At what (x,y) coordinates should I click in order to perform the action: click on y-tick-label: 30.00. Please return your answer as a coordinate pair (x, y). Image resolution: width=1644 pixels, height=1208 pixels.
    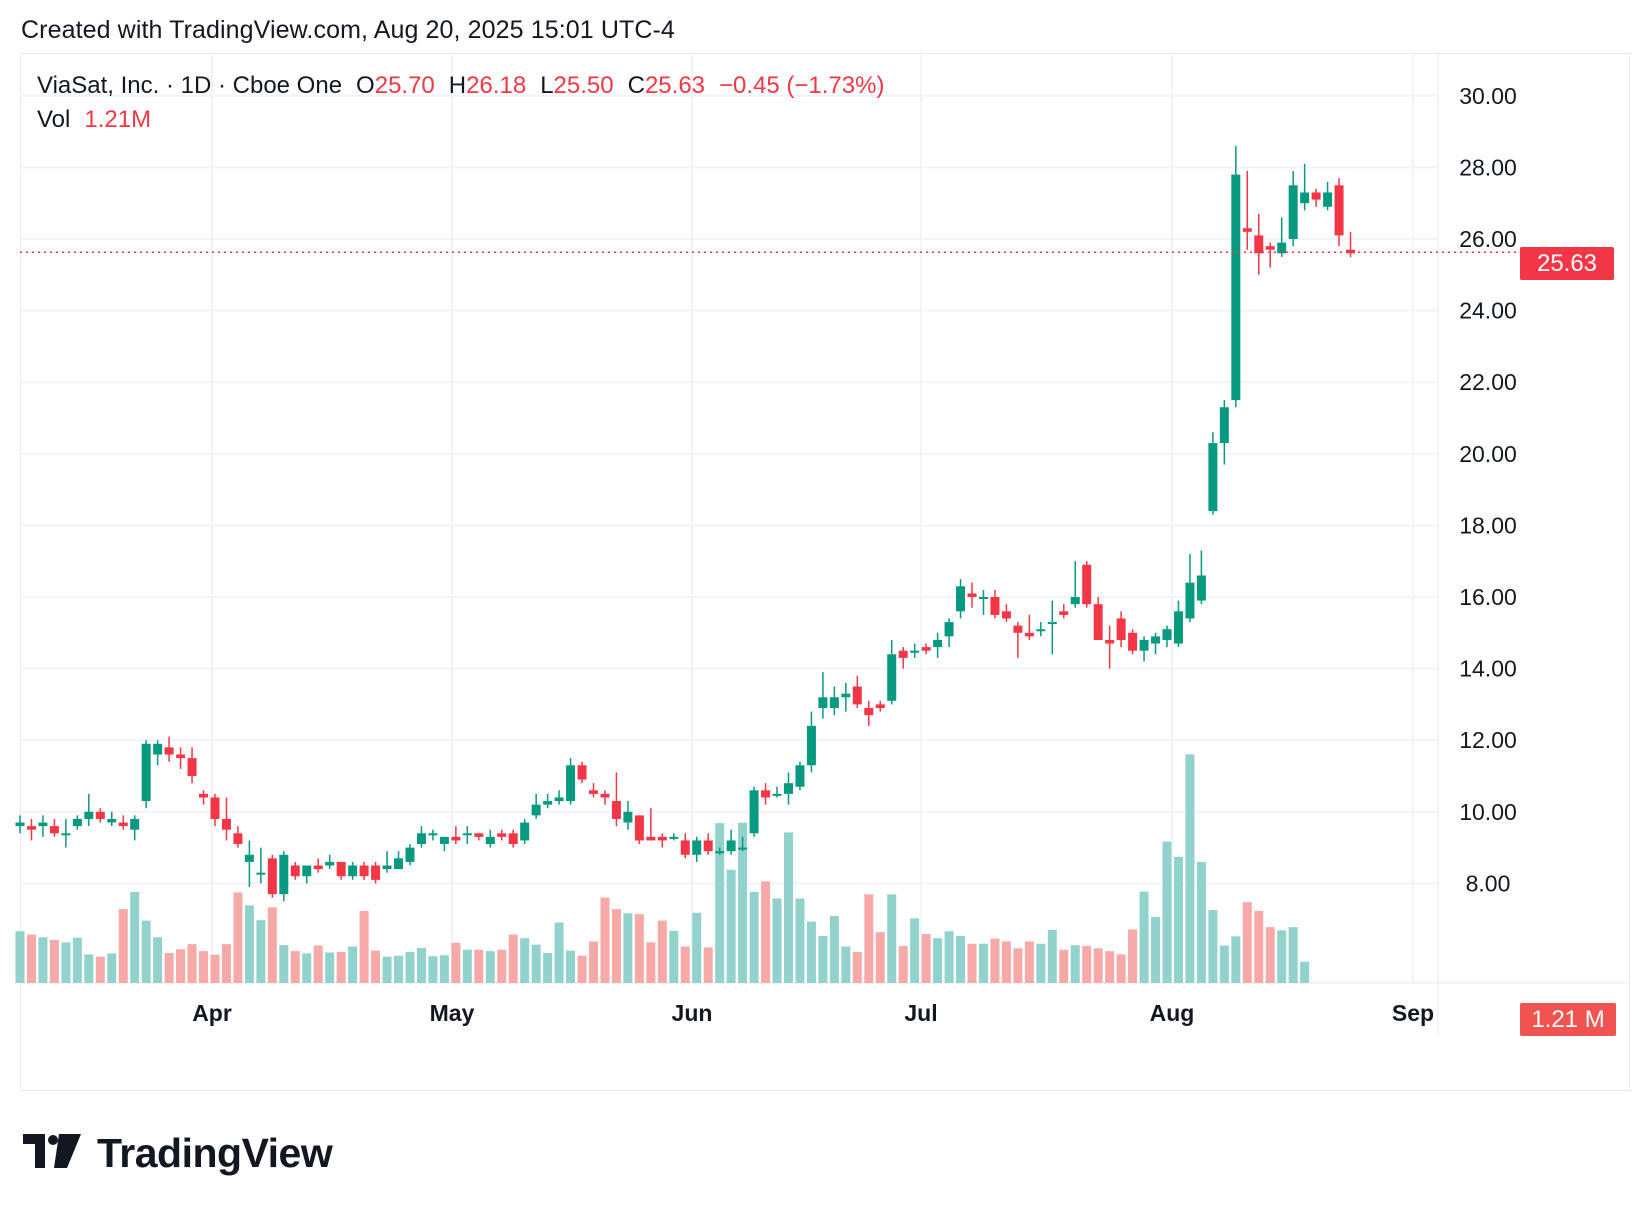
    Looking at the image, I should click on (1488, 96).